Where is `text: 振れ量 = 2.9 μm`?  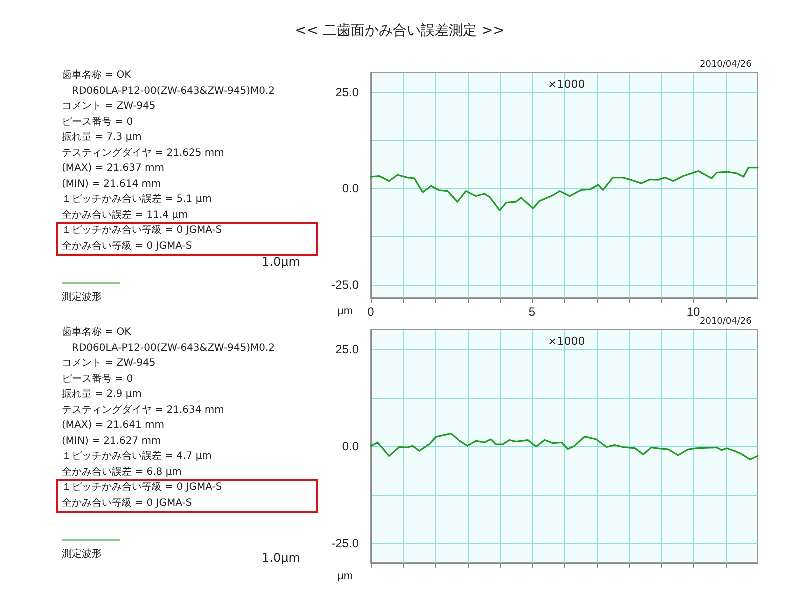
text: 振れ量 = 2.9 μm is located at coordinates (102, 395).